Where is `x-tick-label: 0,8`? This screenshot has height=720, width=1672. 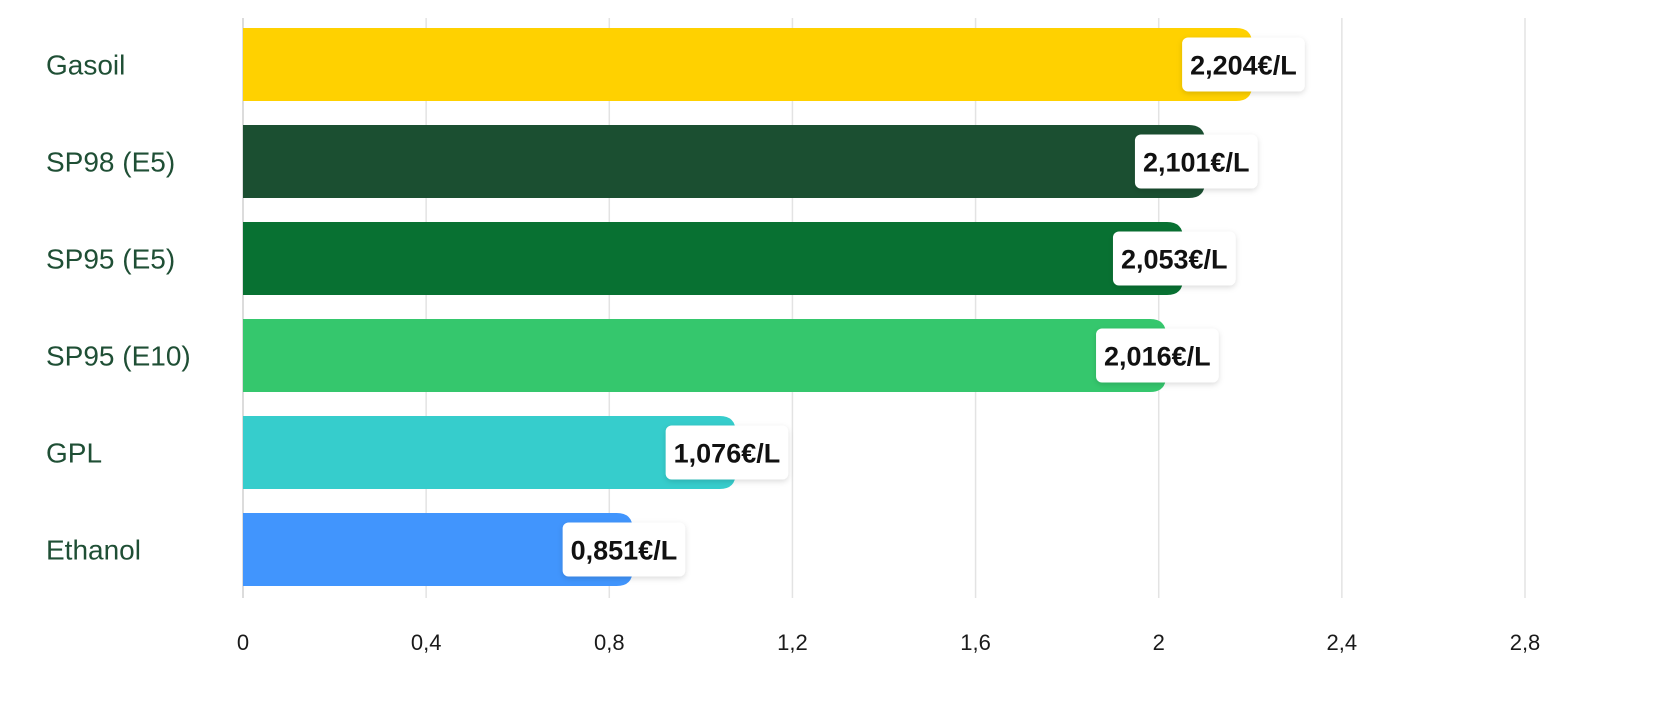 x-tick-label: 0,8 is located at coordinates (609, 642).